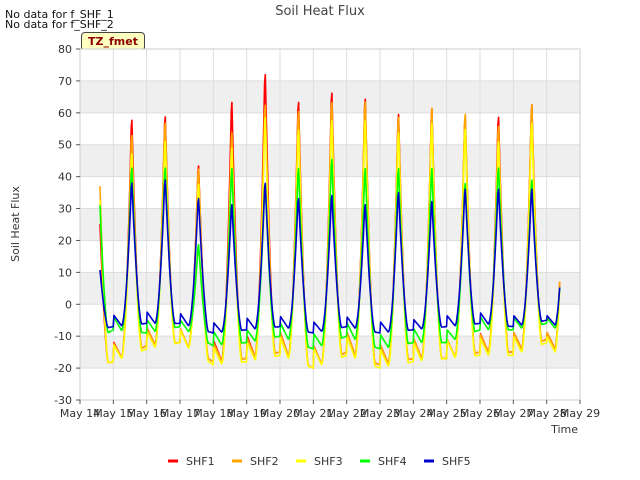 The image size is (640, 480). Describe the element at coordinates (65, 49) in the screenshot. I see `y-tick-label: 80` at that location.